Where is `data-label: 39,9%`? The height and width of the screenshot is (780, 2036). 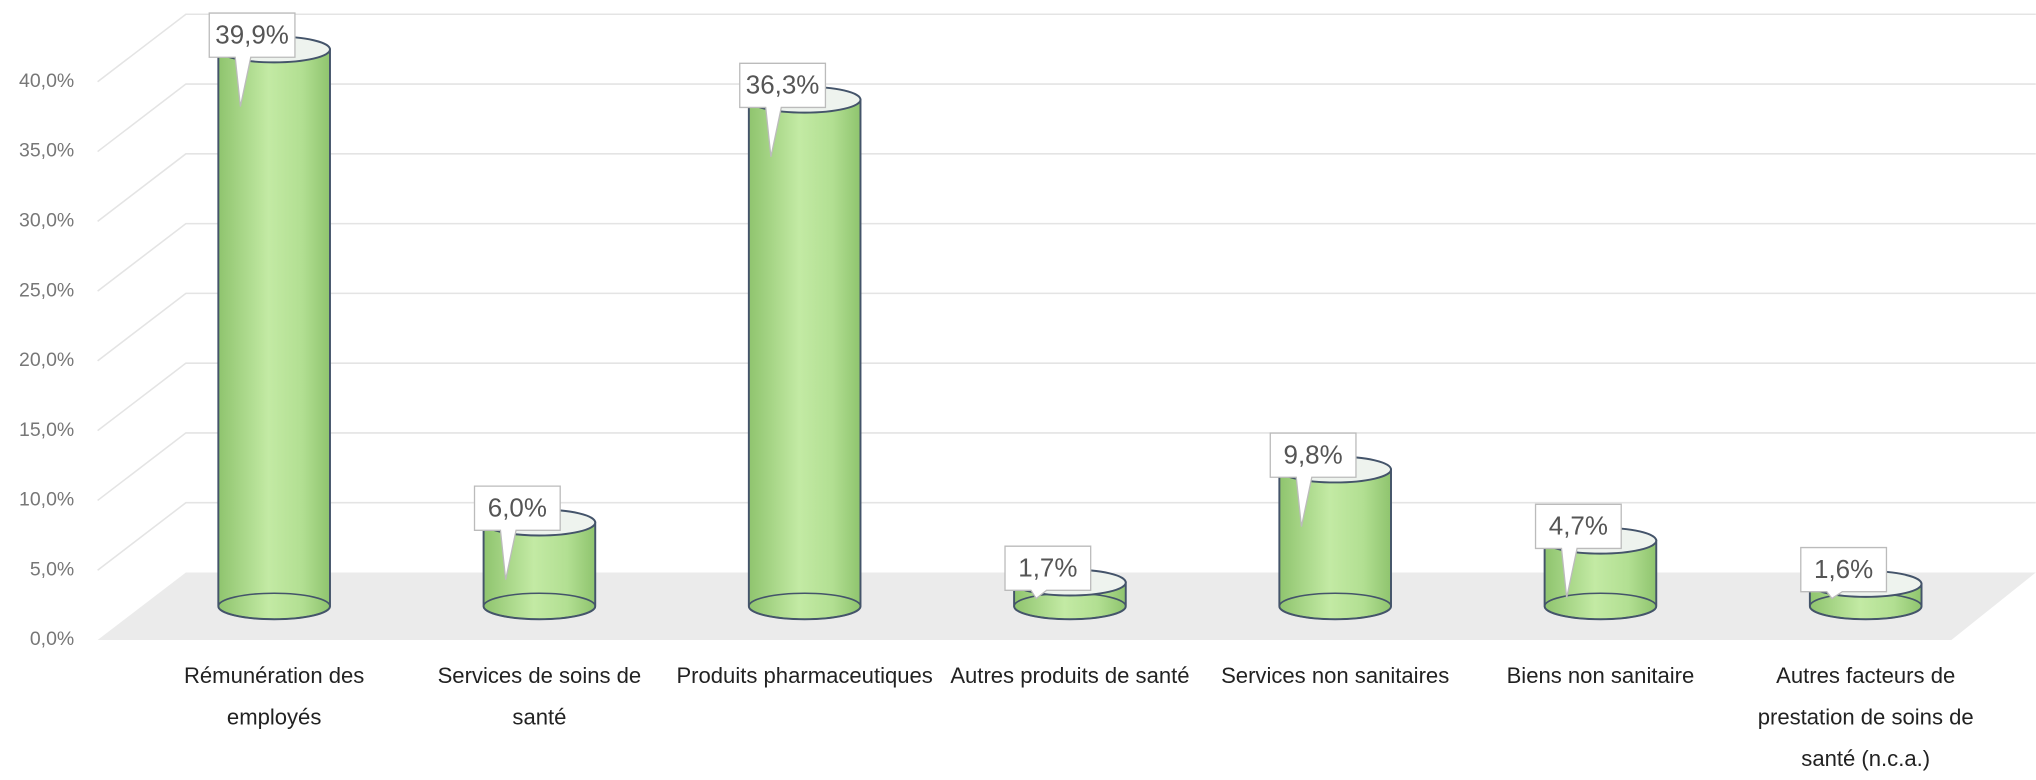
data-label: 39,9% is located at coordinates (252, 34).